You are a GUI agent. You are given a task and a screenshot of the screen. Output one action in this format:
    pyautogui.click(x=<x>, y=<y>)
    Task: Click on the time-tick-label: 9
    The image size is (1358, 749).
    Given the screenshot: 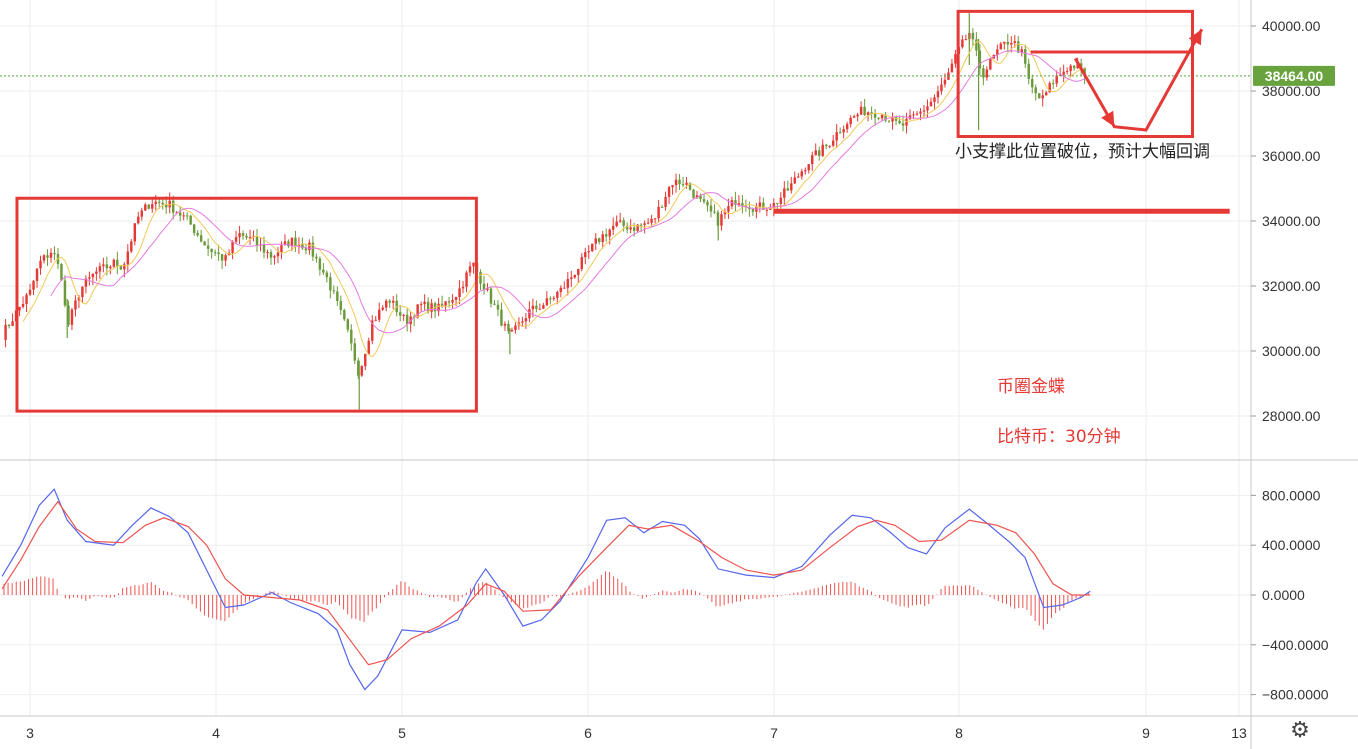 What is the action you would take?
    pyautogui.click(x=1146, y=733)
    